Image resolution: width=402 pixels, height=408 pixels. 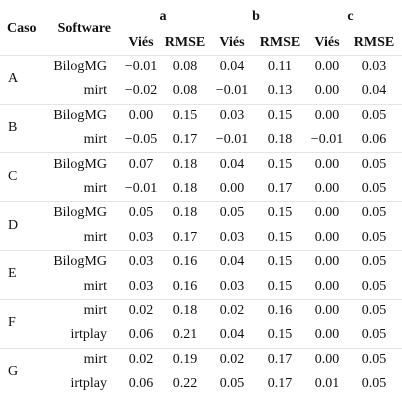 I want to click on case-label: B, so click(x=13, y=127).